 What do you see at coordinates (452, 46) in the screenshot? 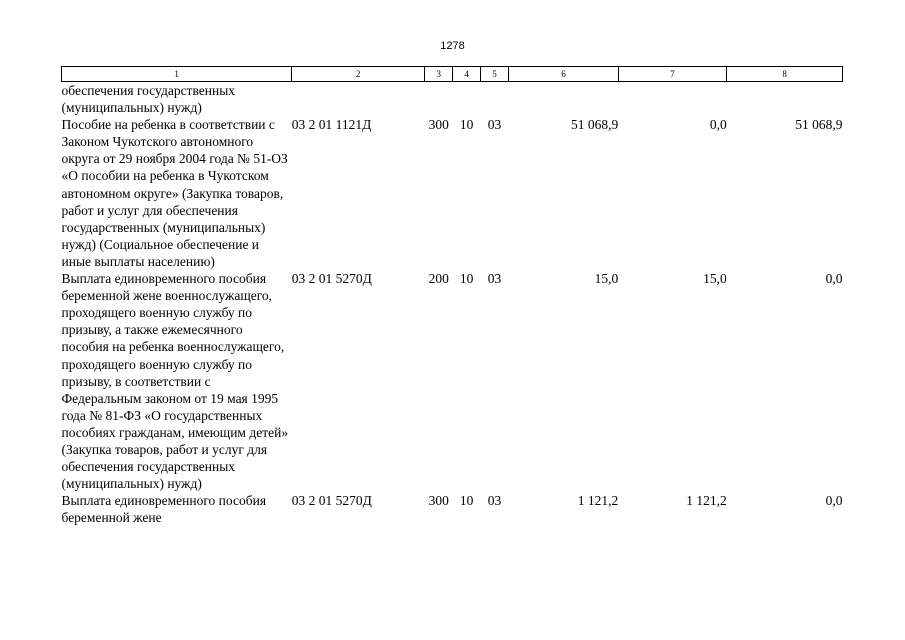
I see `page-number: 1278` at bounding box center [452, 46].